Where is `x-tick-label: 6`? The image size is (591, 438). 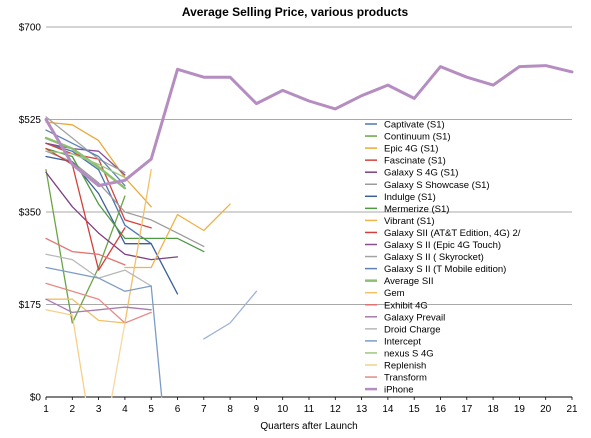 x-tick-label: 6 is located at coordinates (178, 409).